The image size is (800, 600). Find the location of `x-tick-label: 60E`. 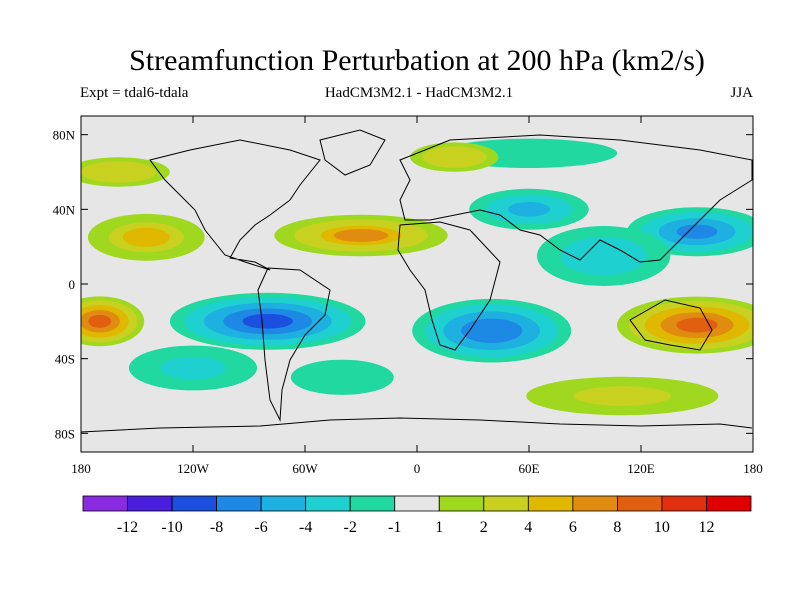

x-tick-label: 60E is located at coordinates (529, 468).